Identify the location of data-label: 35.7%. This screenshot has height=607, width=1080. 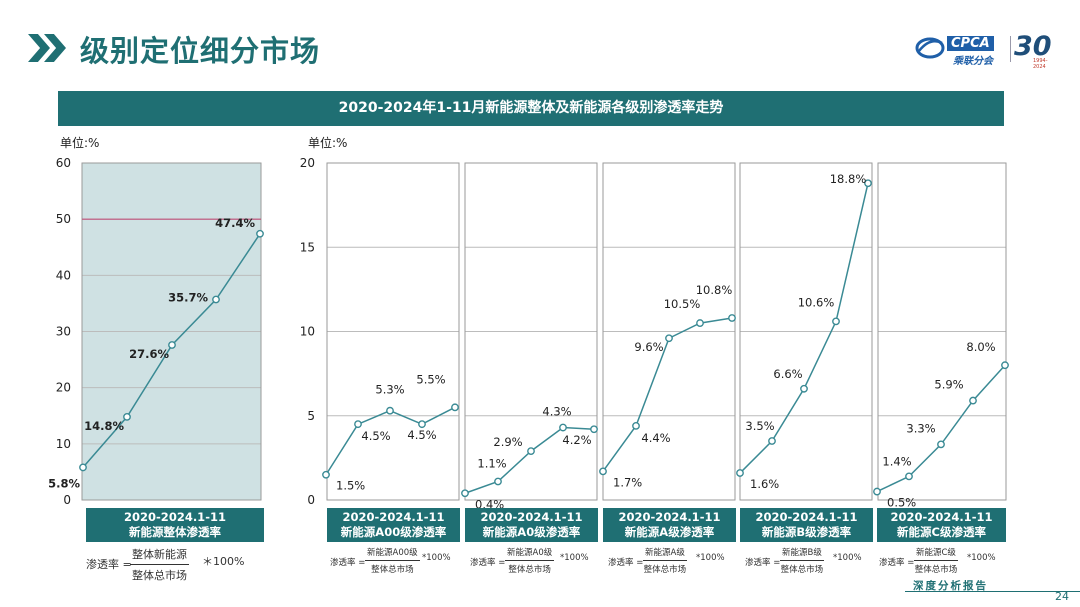
(188, 297).